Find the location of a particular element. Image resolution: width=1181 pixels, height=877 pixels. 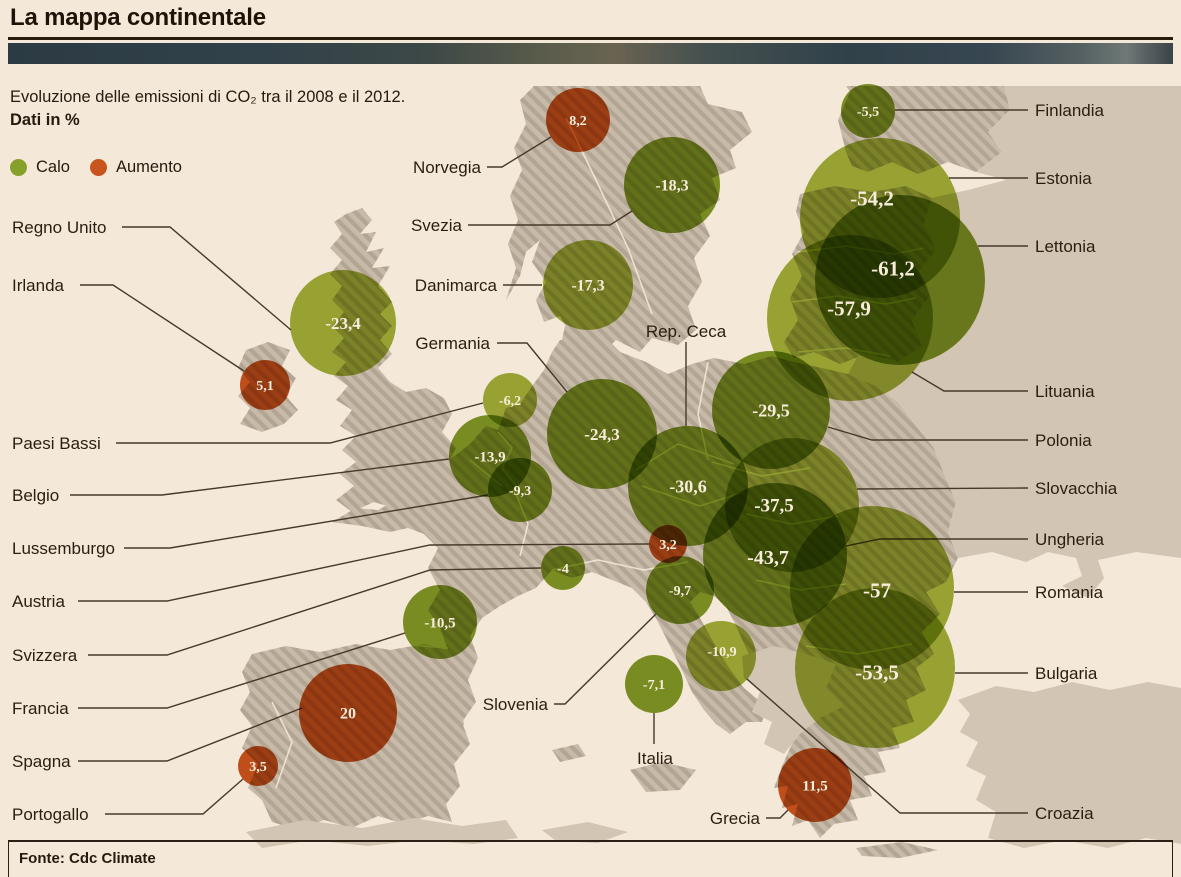

bubble-lussemburgo is located at coordinates (520, 490).